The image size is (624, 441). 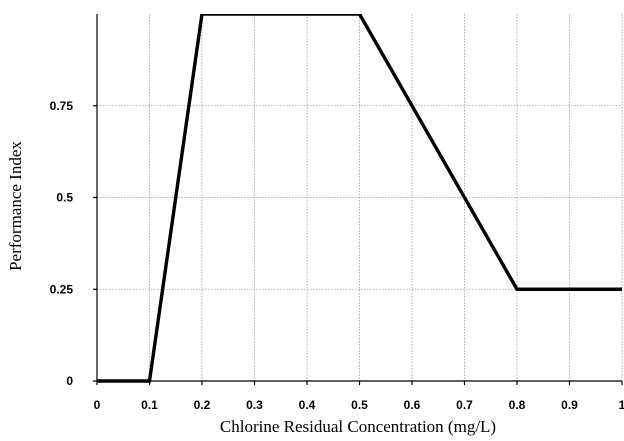 What do you see at coordinates (464, 405) in the screenshot?
I see `x-tick-label: 0.7` at bounding box center [464, 405].